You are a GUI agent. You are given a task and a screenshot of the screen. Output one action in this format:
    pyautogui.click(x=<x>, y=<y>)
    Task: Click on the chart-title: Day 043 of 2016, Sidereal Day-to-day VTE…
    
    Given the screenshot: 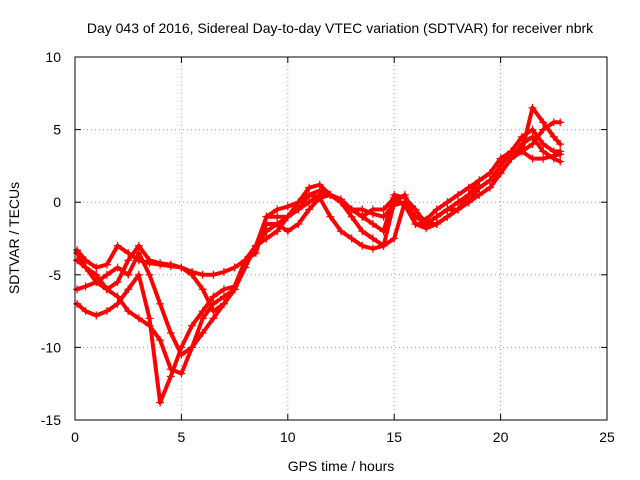 What is the action you would take?
    pyautogui.click(x=340, y=28)
    